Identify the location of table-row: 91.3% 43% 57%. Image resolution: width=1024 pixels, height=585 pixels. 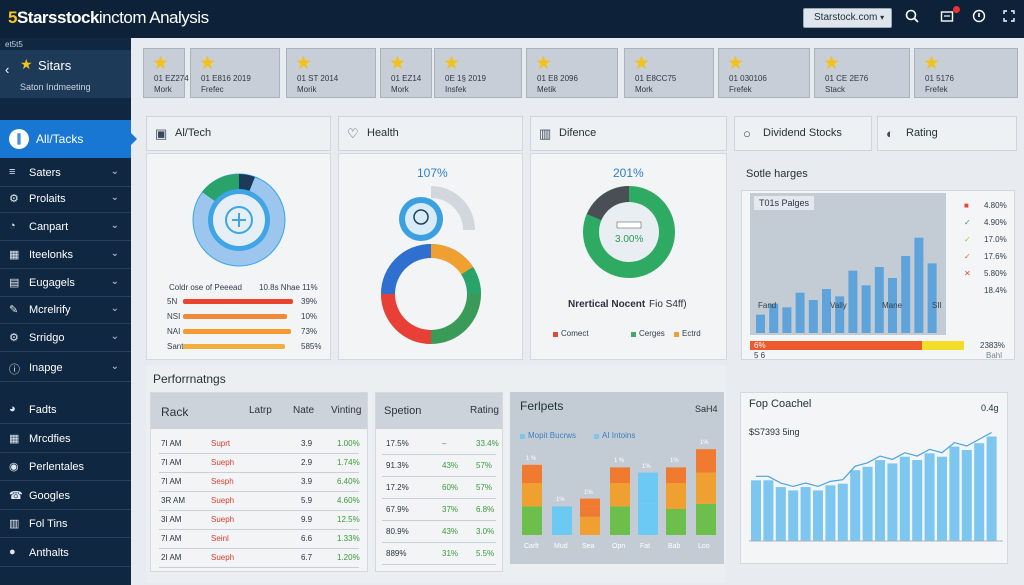
(439, 468).